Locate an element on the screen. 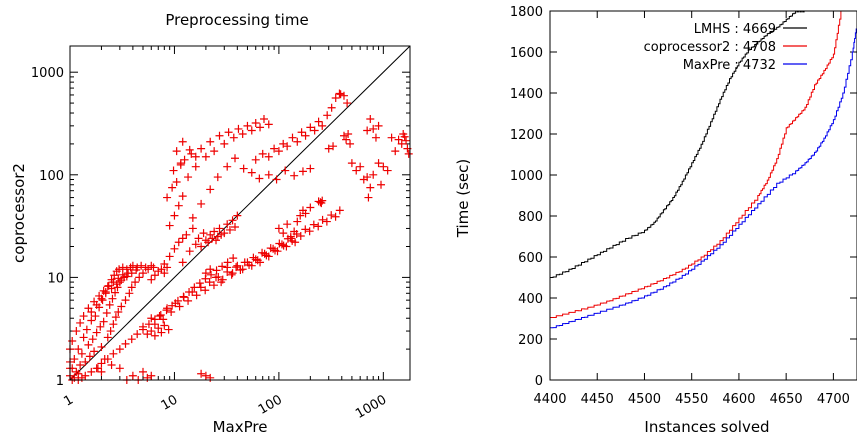 The height and width of the screenshot is (437, 857). x-tick-label: 4550 is located at coordinates (691, 399).